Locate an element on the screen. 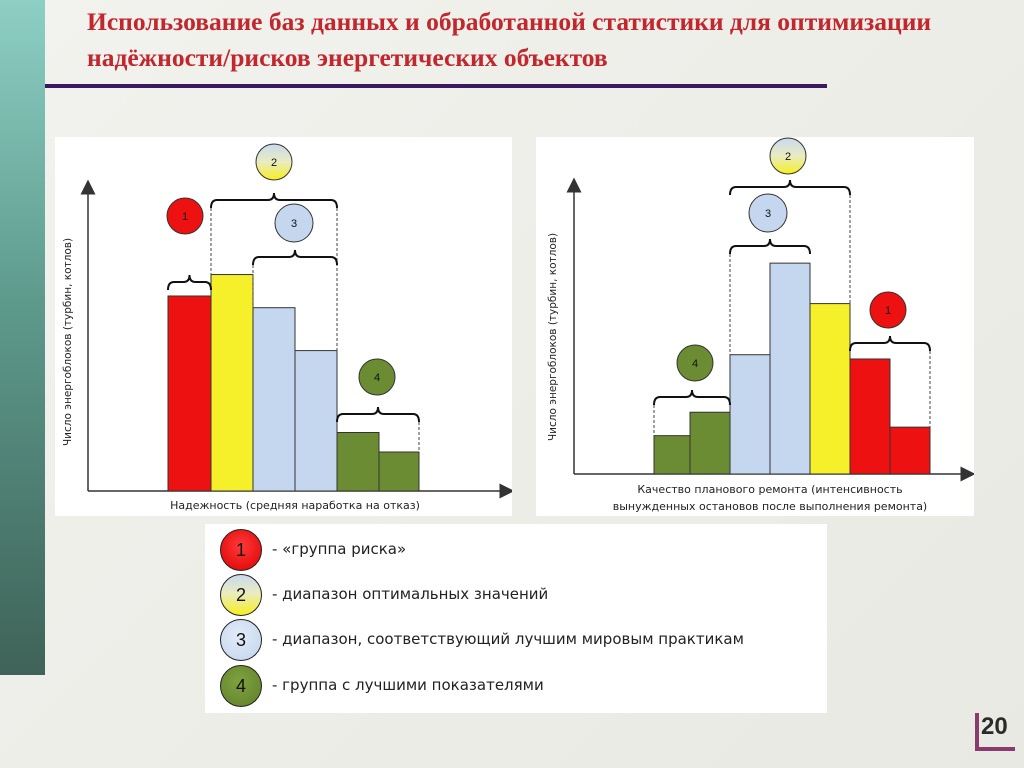  x-axis-title: Надежность (средняя наработка на отказ) is located at coordinates (295, 505).